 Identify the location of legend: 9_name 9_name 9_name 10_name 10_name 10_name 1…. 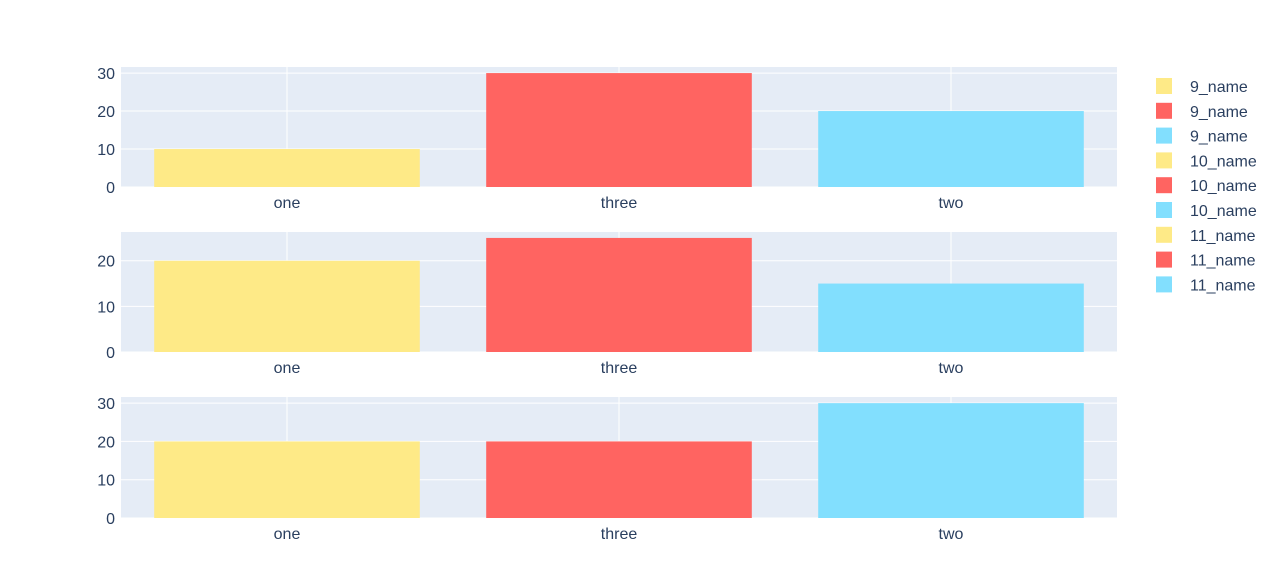
(1206, 186).